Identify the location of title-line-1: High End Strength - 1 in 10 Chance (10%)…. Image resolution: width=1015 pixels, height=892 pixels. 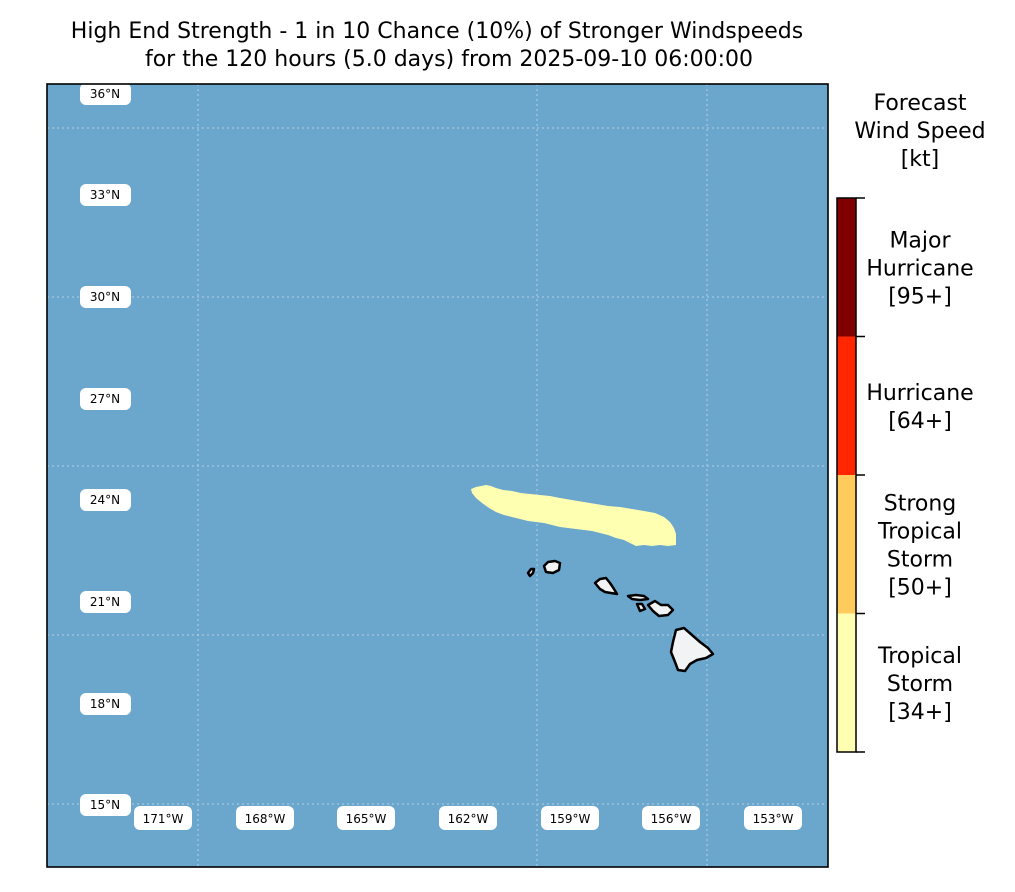
(437, 31).